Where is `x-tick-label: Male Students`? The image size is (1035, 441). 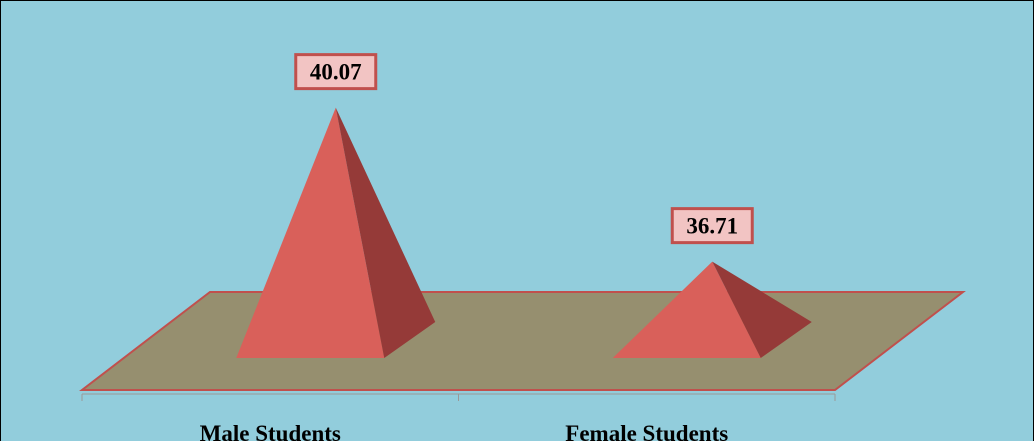
x-tick-label: Male Students is located at coordinates (270, 431).